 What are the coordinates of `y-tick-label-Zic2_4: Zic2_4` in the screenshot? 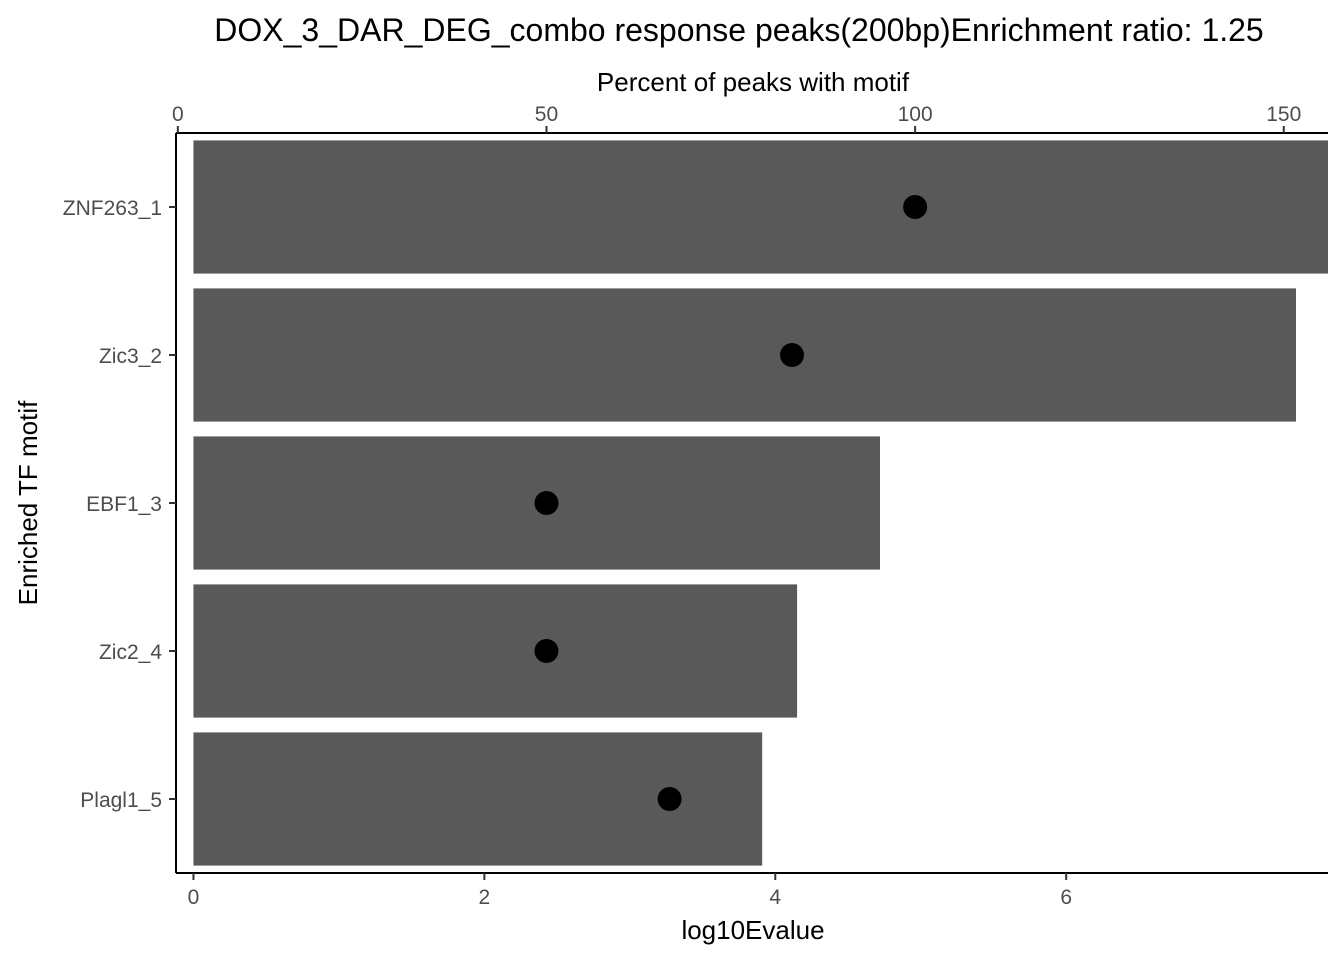 It's located at (130, 652).